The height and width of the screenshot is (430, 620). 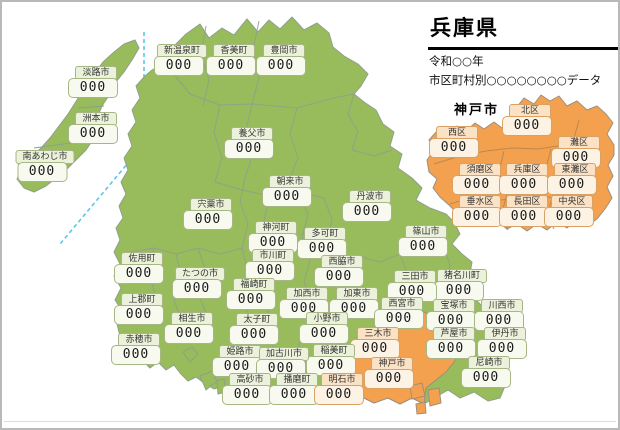 I want to click on municipality-label: 西宮市 000, so click(x=400, y=313).